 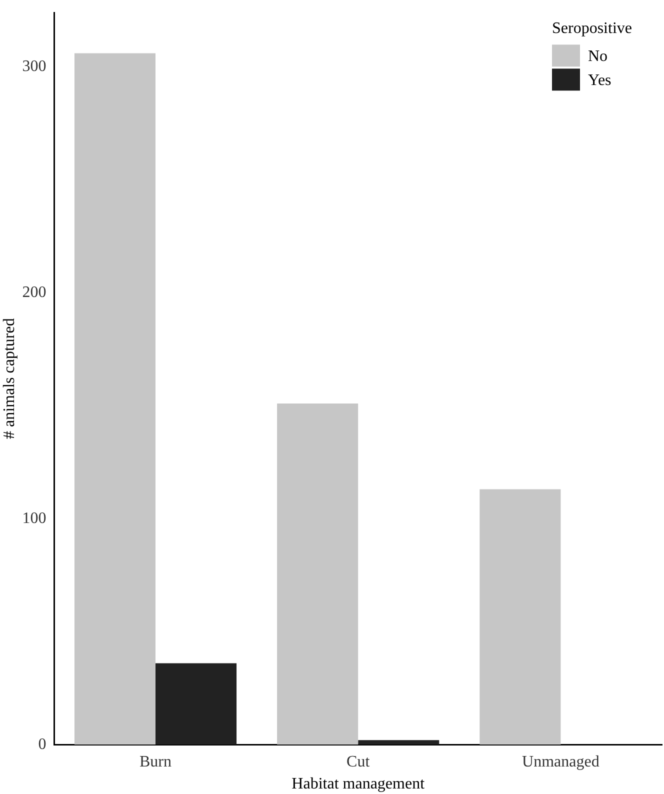 I want to click on y-tick-label: 300, so click(x=34, y=67).